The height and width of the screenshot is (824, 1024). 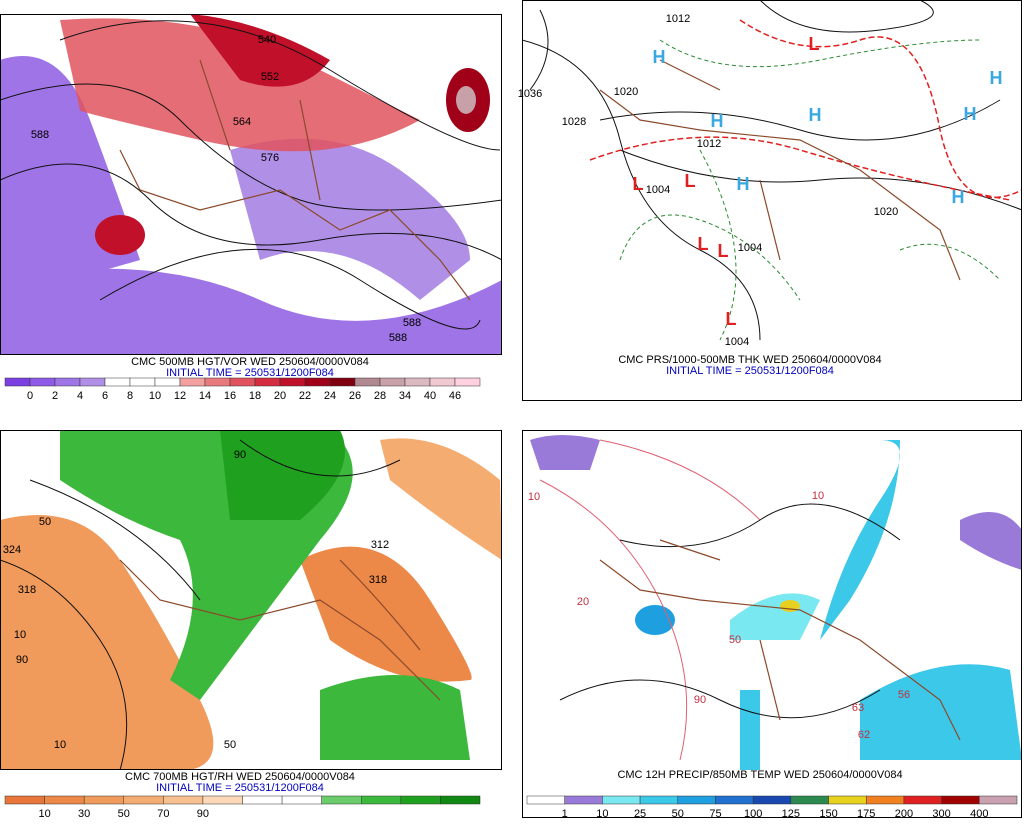 What do you see at coordinates (105, 396) in the screenshot?
I see `scale-label: 6` at bounding box center [105, 396].